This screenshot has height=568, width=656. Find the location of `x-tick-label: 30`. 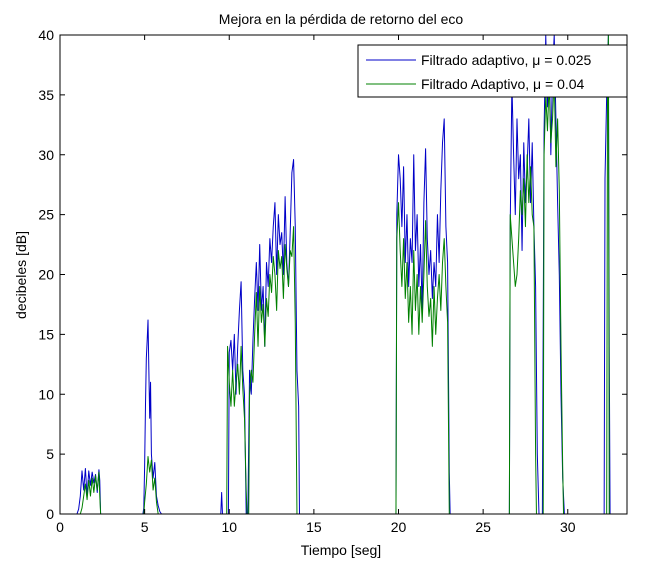

x-tick-label: 30 is located at coordinates (568, 527).